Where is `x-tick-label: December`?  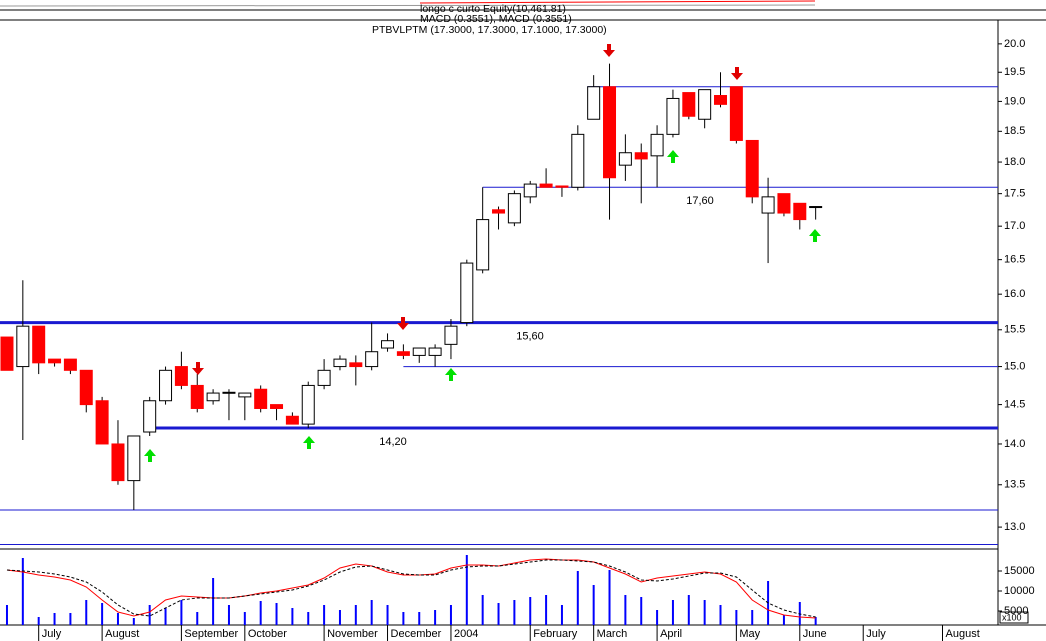 x-tick-label: December is located at coordinates (416, 634).